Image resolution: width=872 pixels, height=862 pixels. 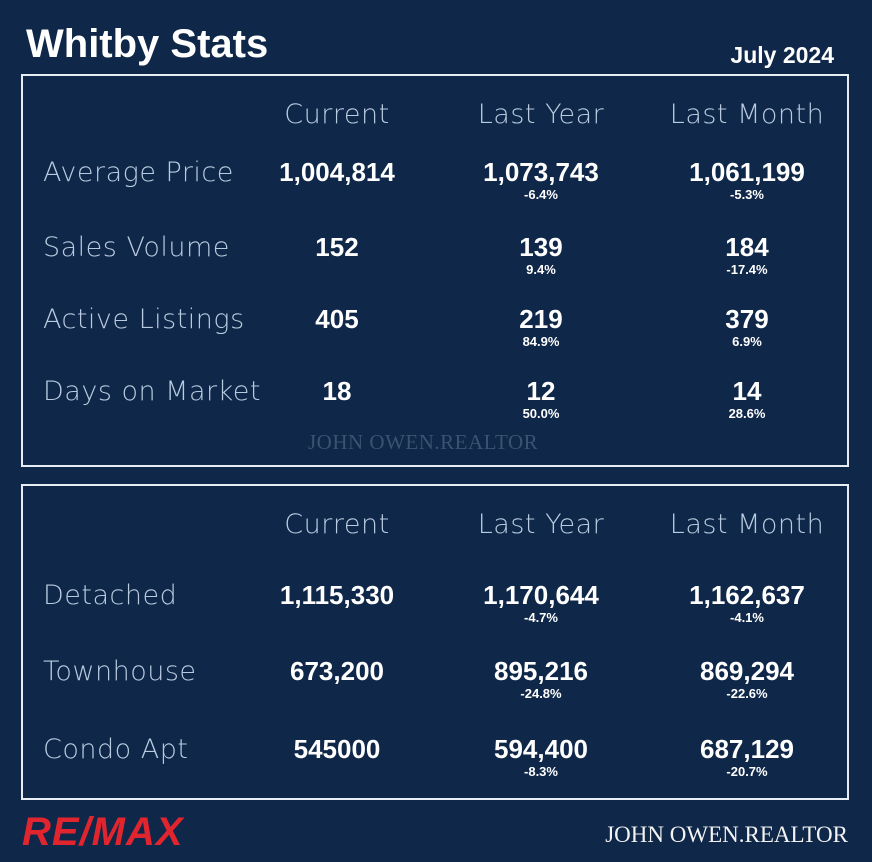 What do you see at coordinates (726, 834) in the screenshot?
I see `brand: JOHN OWEN.REALTOR` at bounding box center [726, 834].